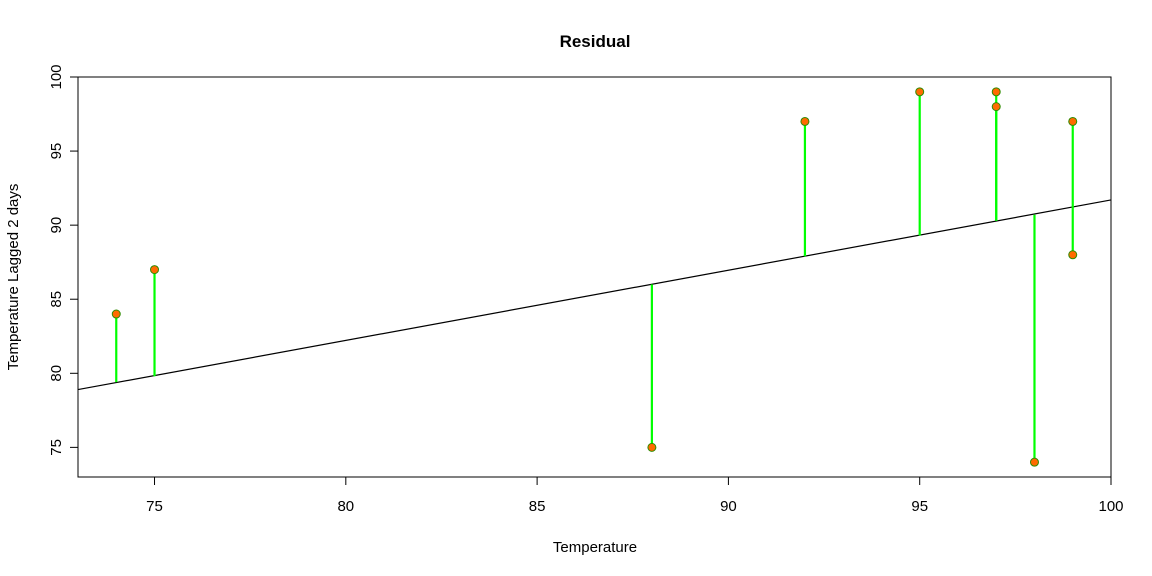  I want to click on x-tick-label: 100, so click(1110, 506).